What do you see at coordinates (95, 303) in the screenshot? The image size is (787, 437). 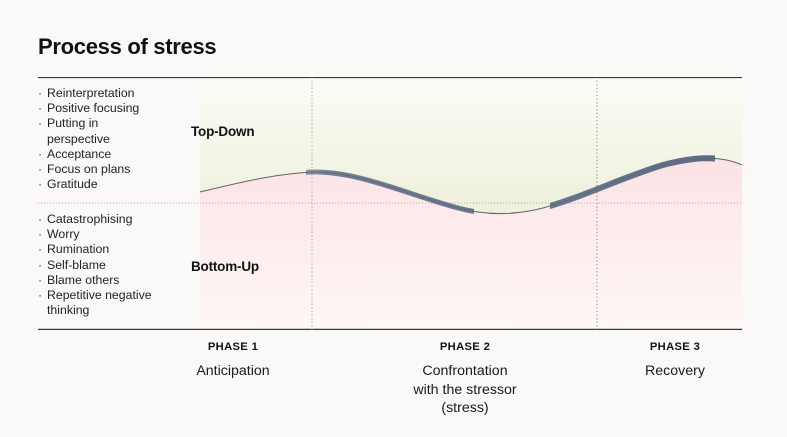 I see `list-item: · Repetitive negative thinking` at bounding box center [95, 303].